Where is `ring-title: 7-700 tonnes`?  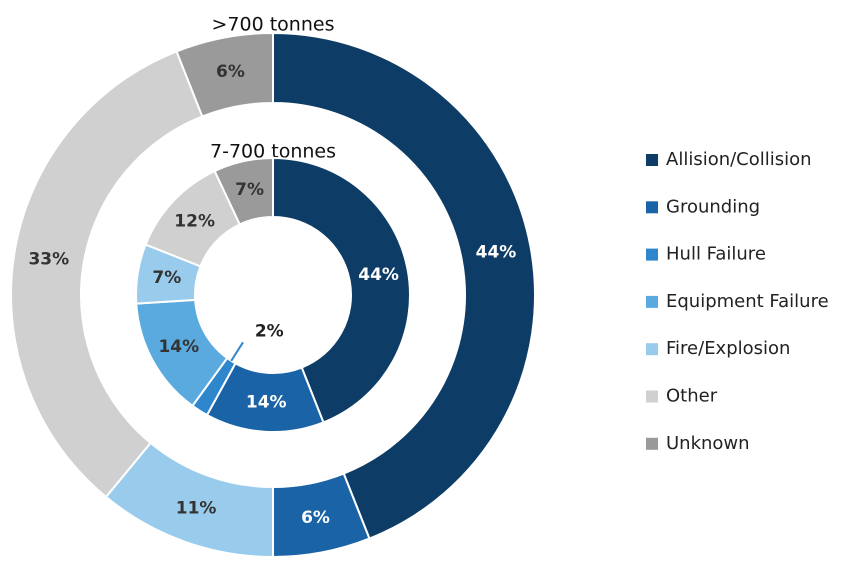
ring-title: 7-700 tonnes is located at coordinates (273, 152).